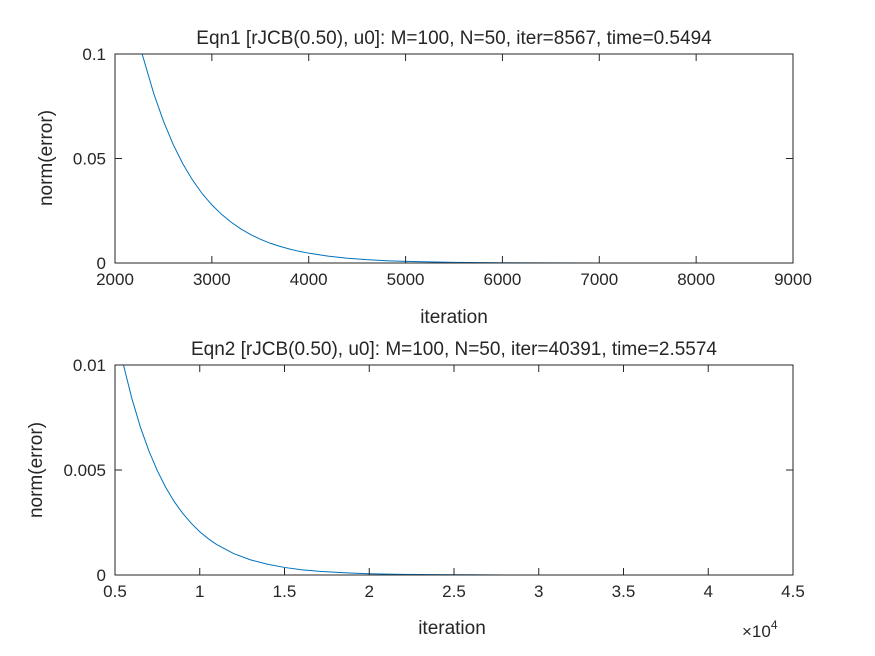  I want to click on x-tick-label: 2000, so click(115, 279).